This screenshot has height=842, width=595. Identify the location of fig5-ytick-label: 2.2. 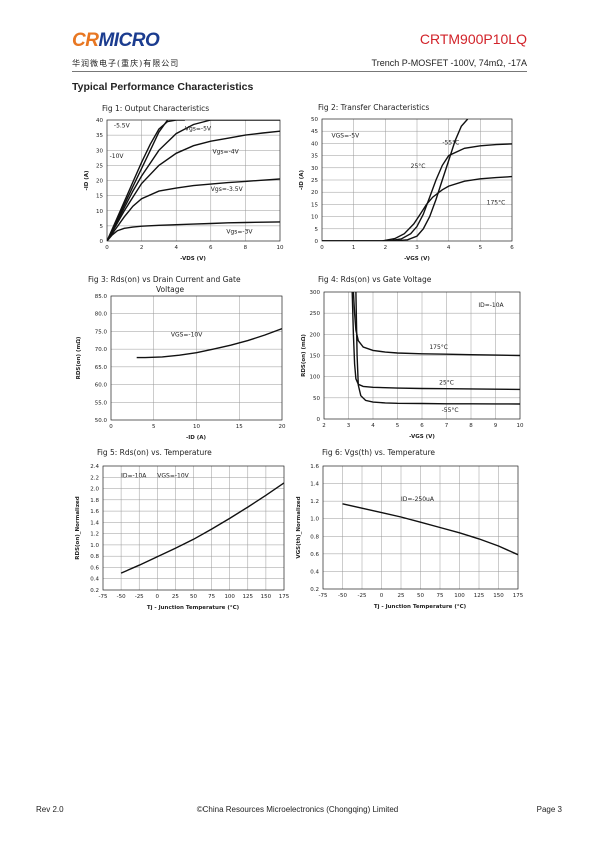
(94, 478).